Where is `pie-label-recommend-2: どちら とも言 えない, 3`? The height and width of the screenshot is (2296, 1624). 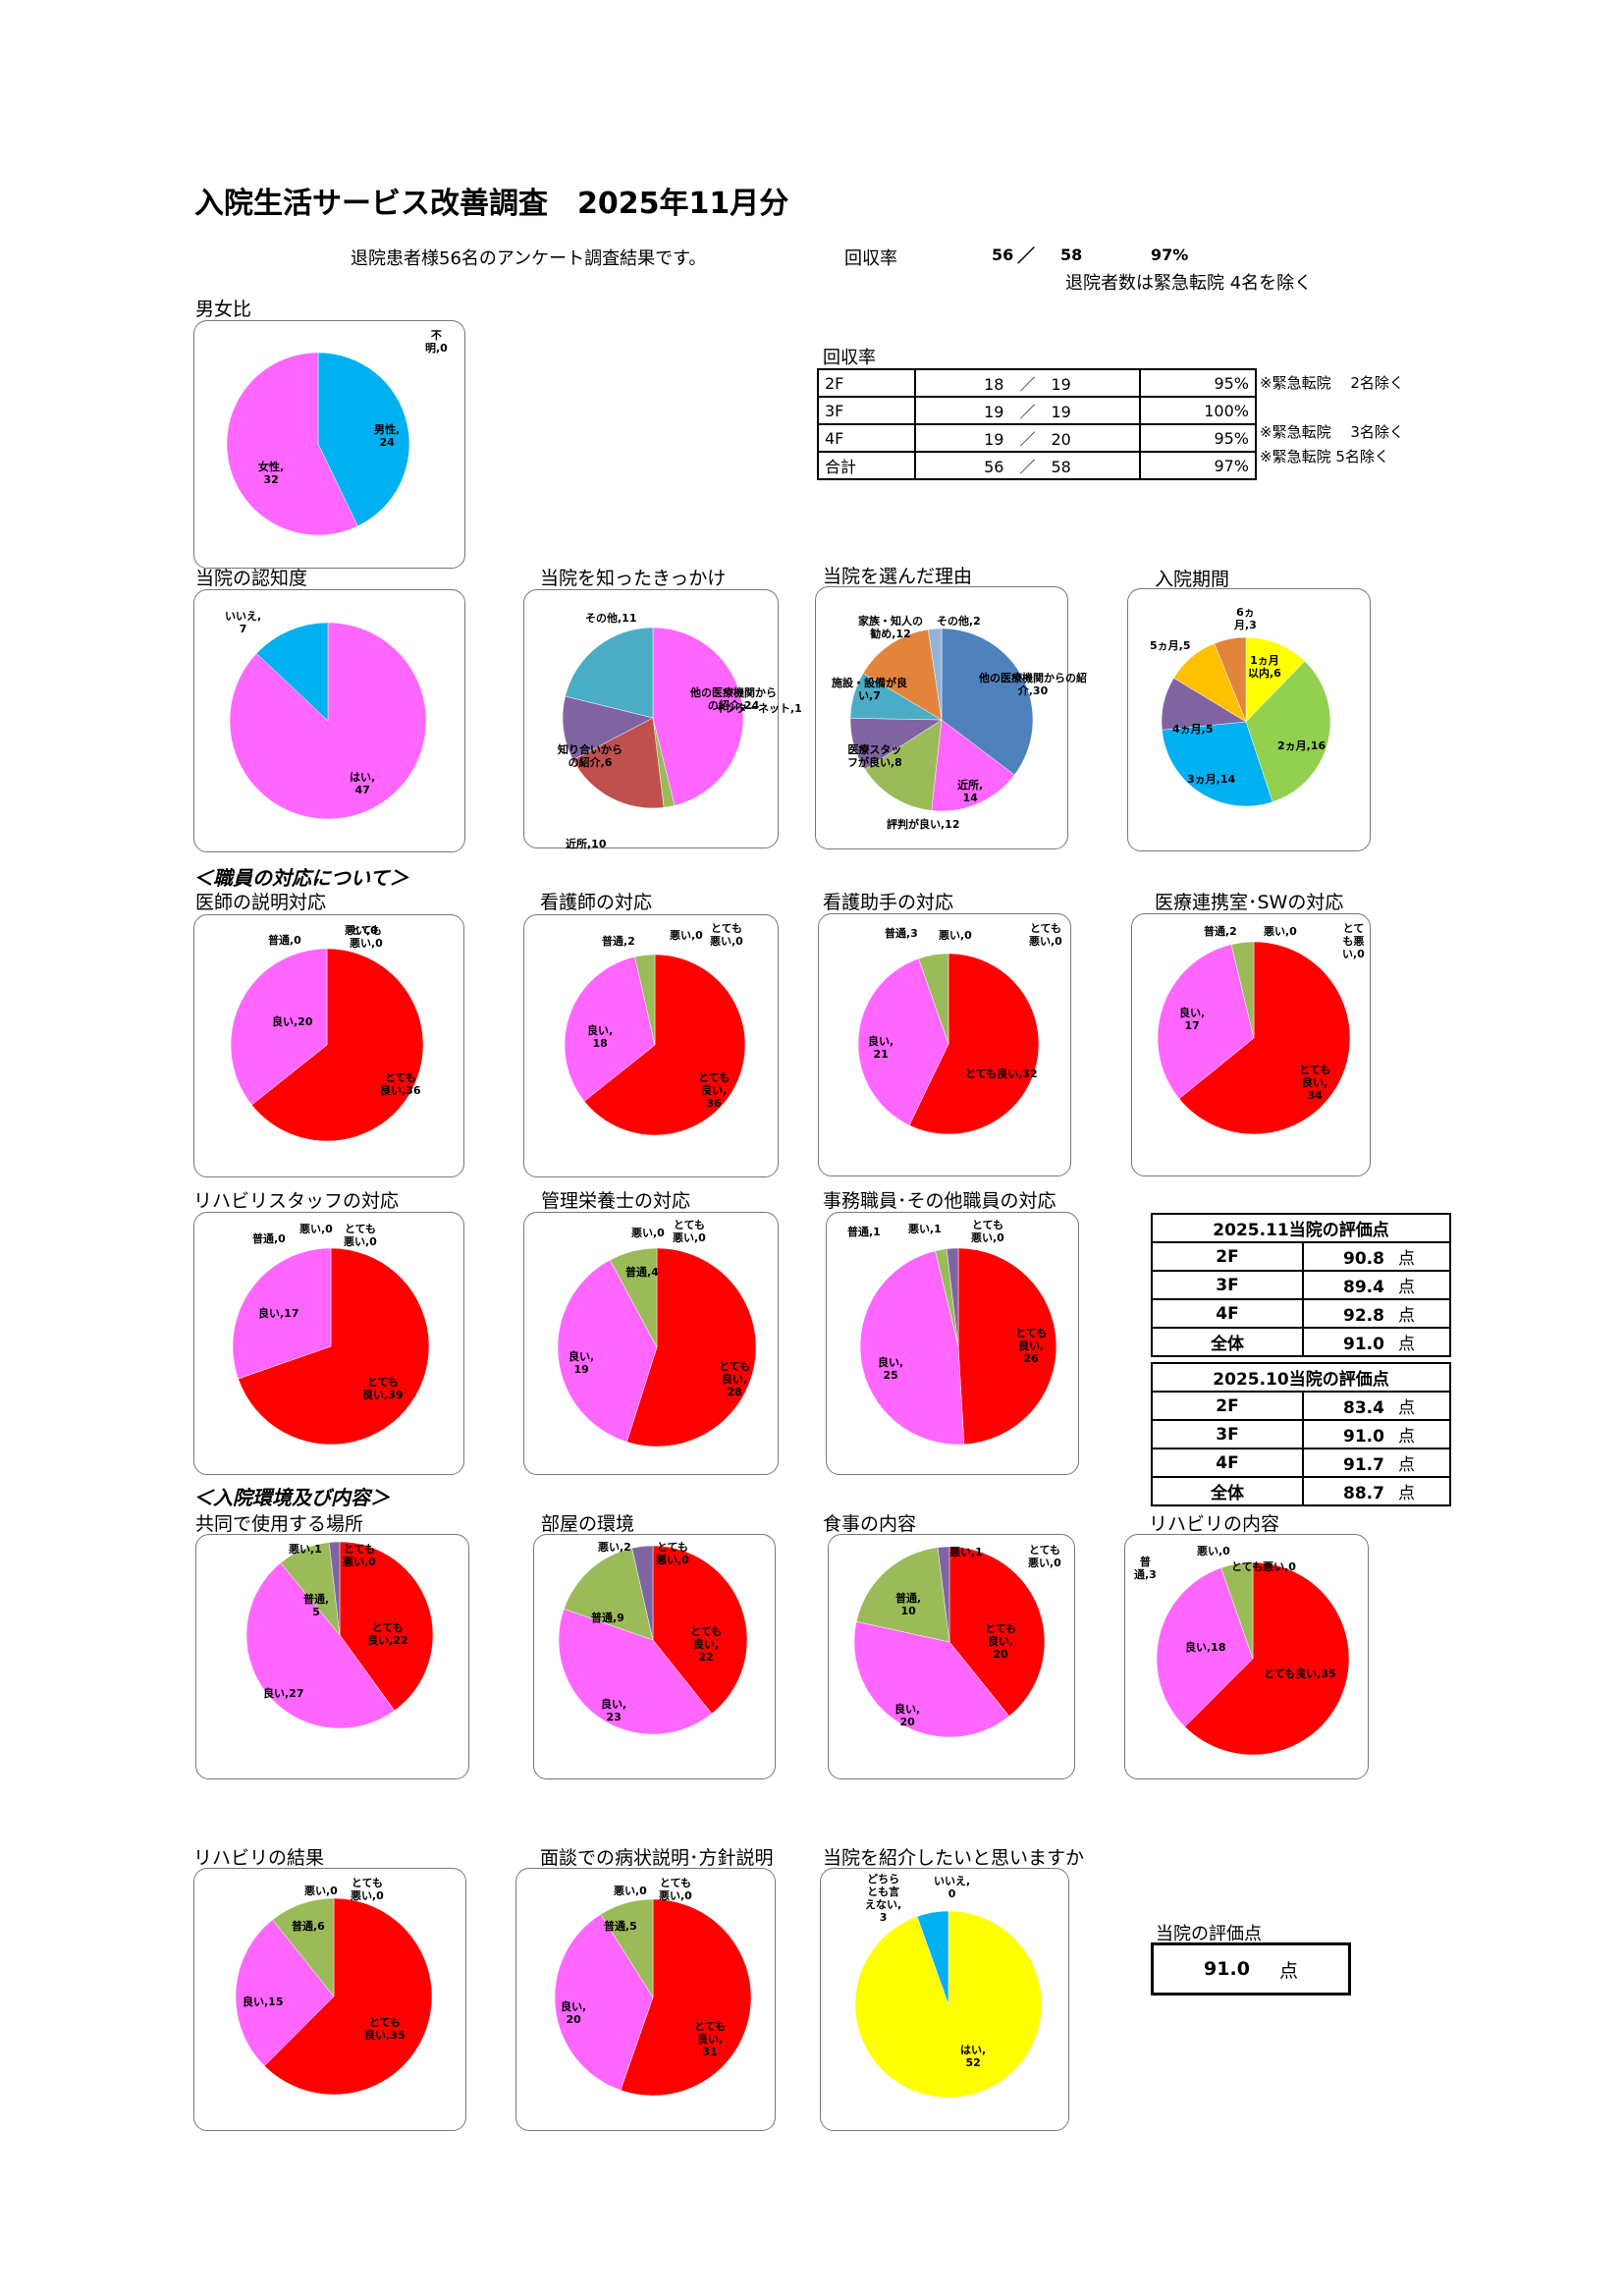 pie-label-recommend-2: どちら とも言 えない, 3 is located at coordinates (883, 1898).